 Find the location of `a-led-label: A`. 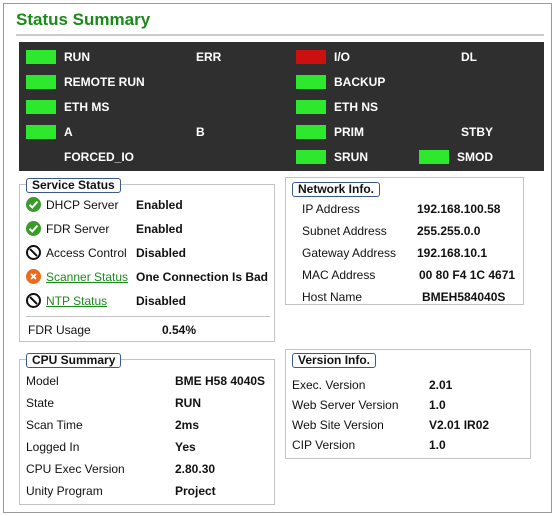

a-led-label: A is located at coordinates (68, 132).